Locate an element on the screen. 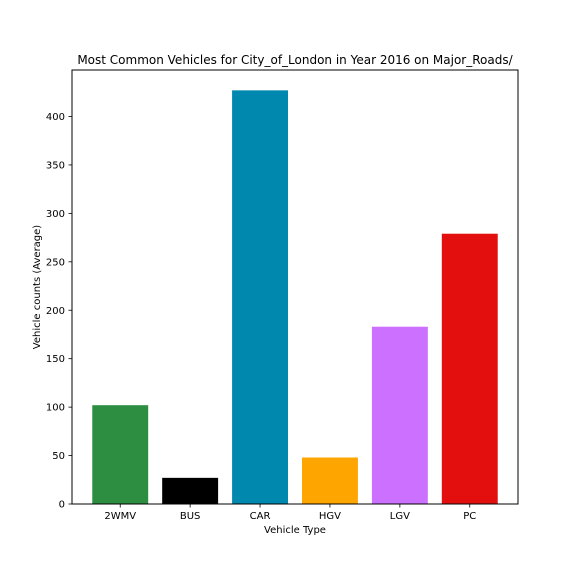  y-tick-label: 0 is located at coordinates (62, 505).